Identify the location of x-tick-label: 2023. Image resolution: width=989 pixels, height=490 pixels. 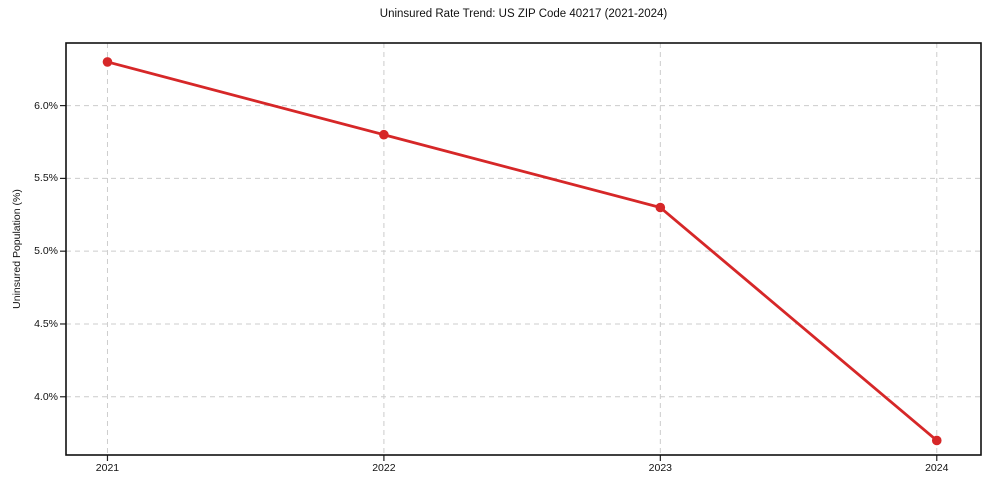
(660, 468).